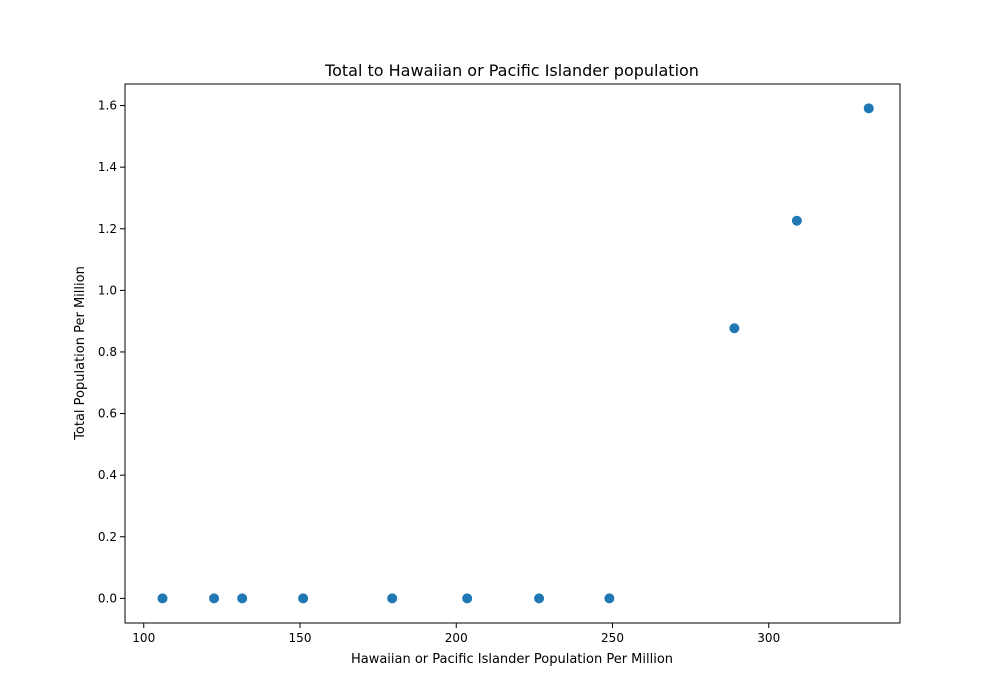  I want to click on y-axis: 0.0 0.2 0.4 0.6 0.8 1.0 1.2 1.4 1.6, so click(111, 352).